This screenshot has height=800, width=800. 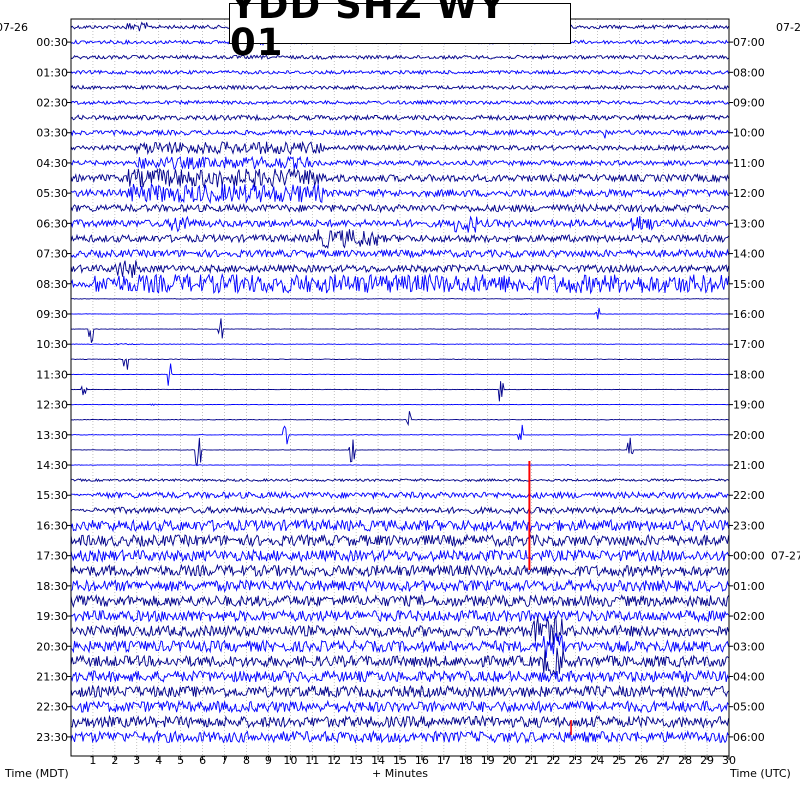 What do you see at coordinates (663, 760) in the screenshot?
I see `x-tick-label: 27` at bounding box center [663, 760].